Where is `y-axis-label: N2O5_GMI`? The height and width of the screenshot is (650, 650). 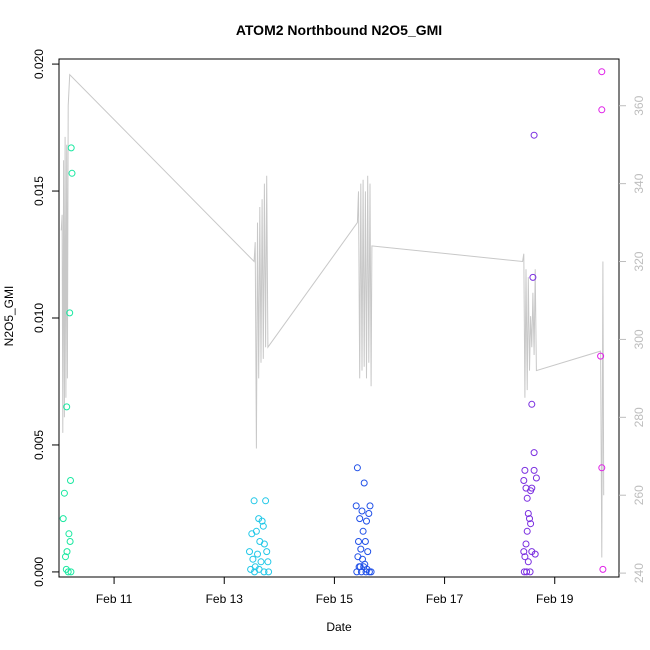 y-axis-label: N2O5_GMI is located at coordinates (9, 316).